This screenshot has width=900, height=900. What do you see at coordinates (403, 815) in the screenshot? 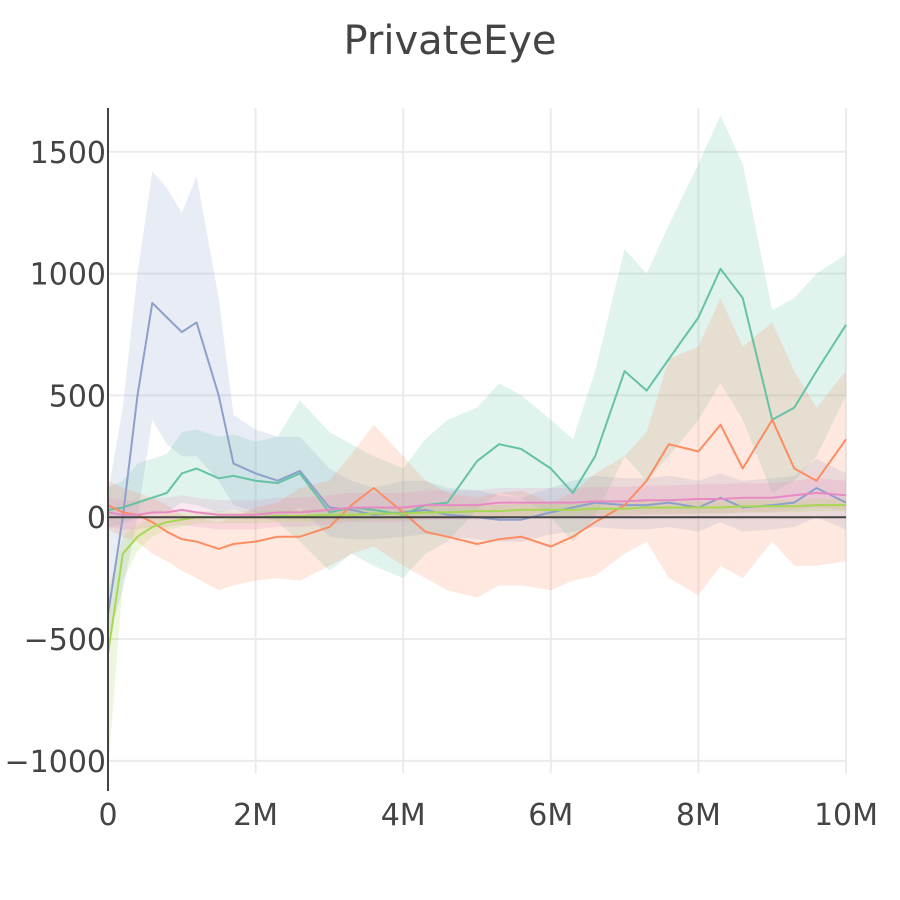
I see `x-tick-label: 4M` at bounding box center [403, 815].